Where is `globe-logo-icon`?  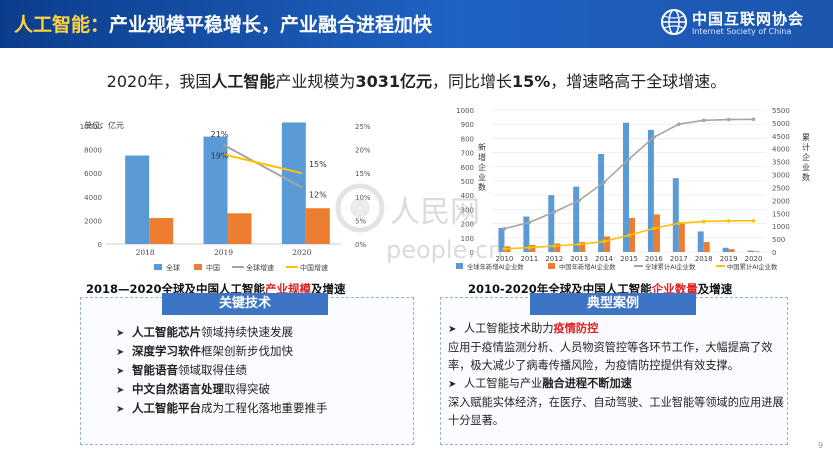
globe-logo-icon is located at coordinates (674, 22).